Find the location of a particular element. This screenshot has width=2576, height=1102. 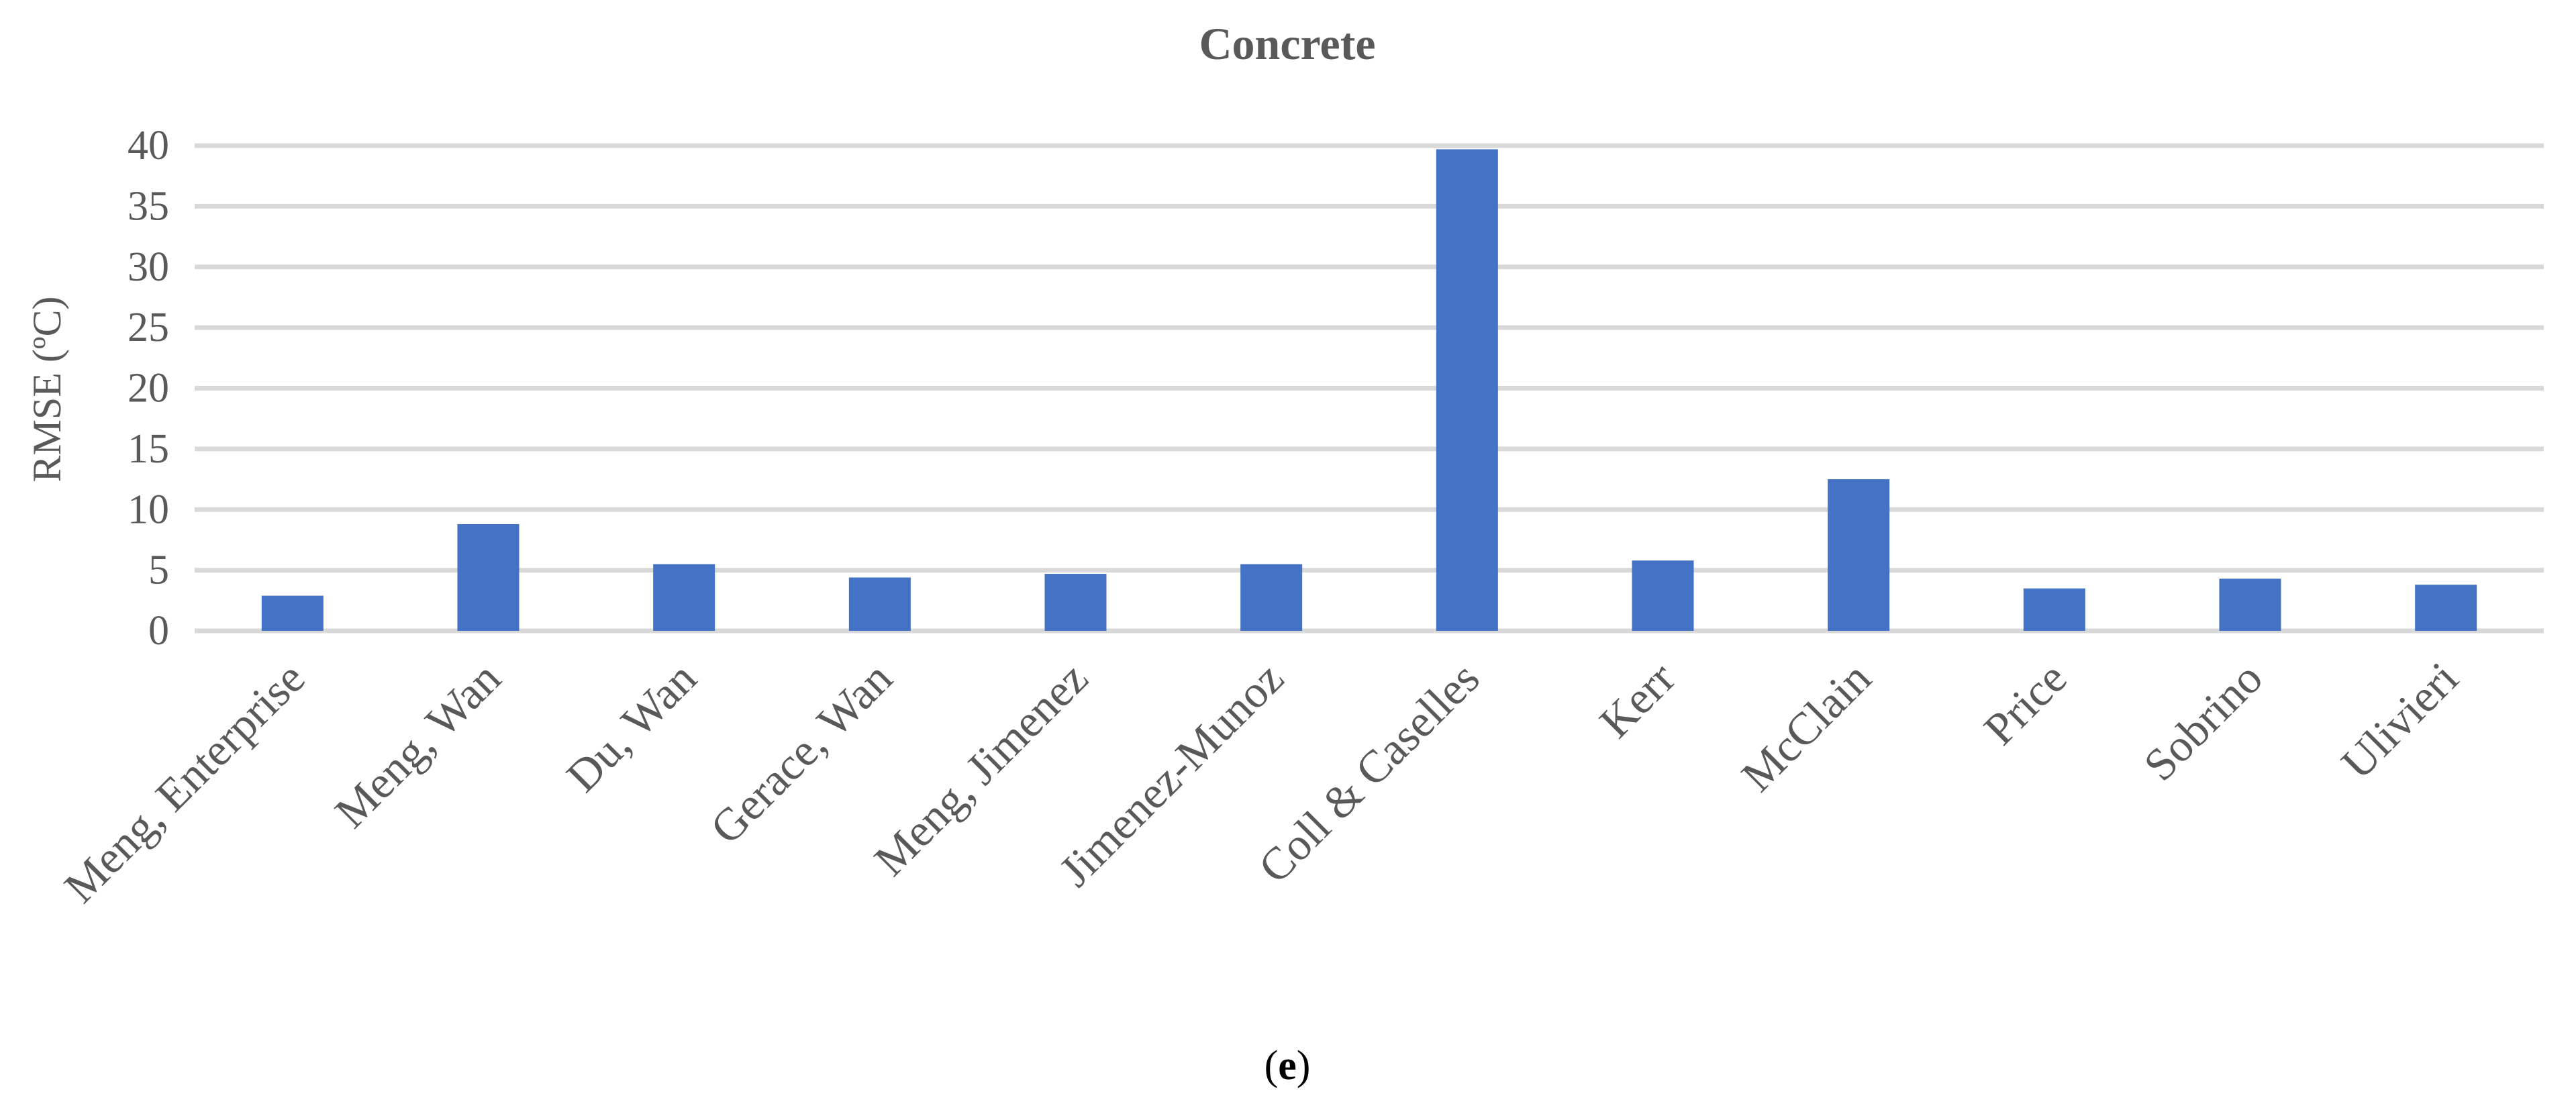

y-axis-ticks: 0 5 10 15 20 25 30 35 40 is located at coordinates (148, 388).